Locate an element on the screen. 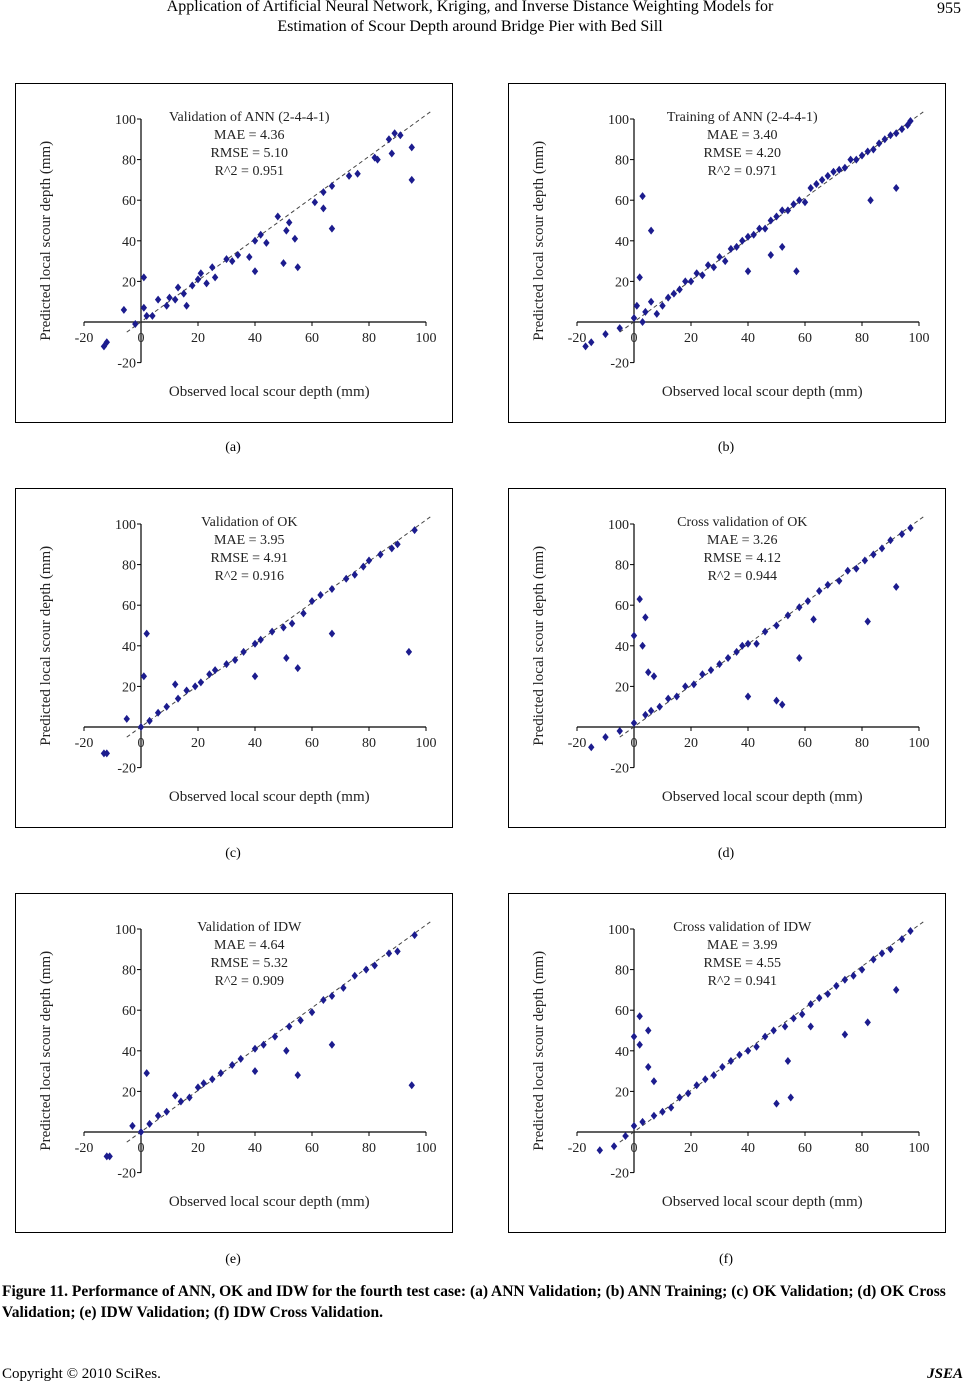 Image resolution: width=965 pixels, height=1386 pixels. stat-label: R^2 = 0.951 is located at coordinates (249, 171).